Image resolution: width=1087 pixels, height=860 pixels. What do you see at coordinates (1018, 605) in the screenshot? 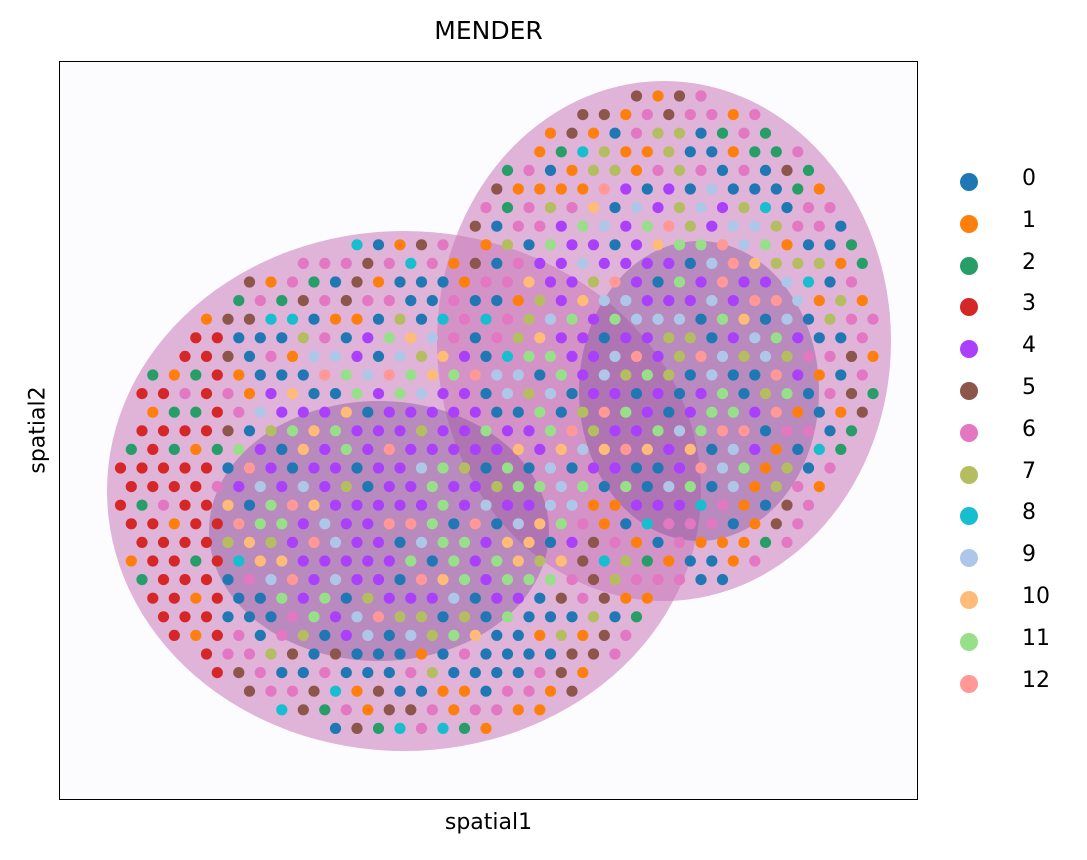
I see `legend-item-10: 10` at bounding box center [1018, 605].